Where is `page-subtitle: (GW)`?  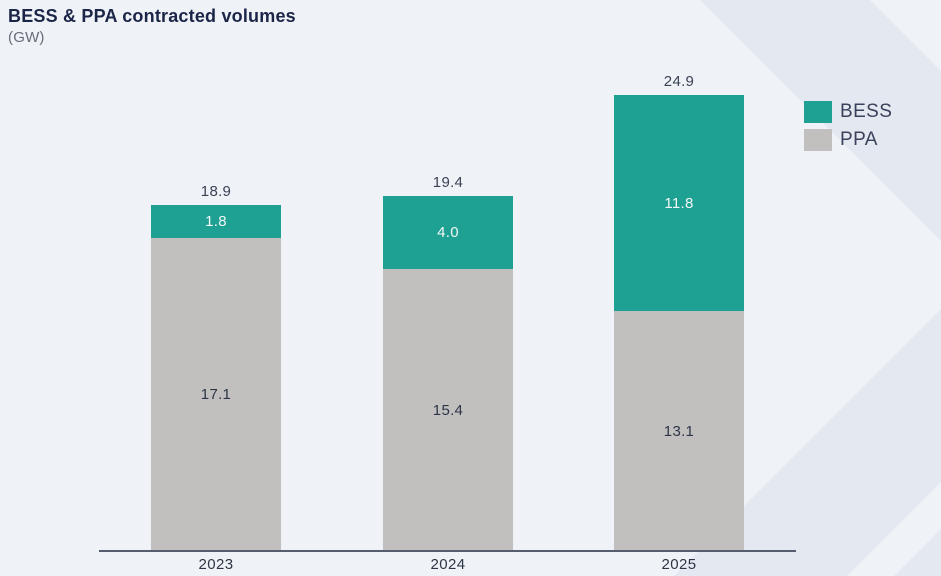 page-subtitle: (GW) is located at coordinates (26, 37).